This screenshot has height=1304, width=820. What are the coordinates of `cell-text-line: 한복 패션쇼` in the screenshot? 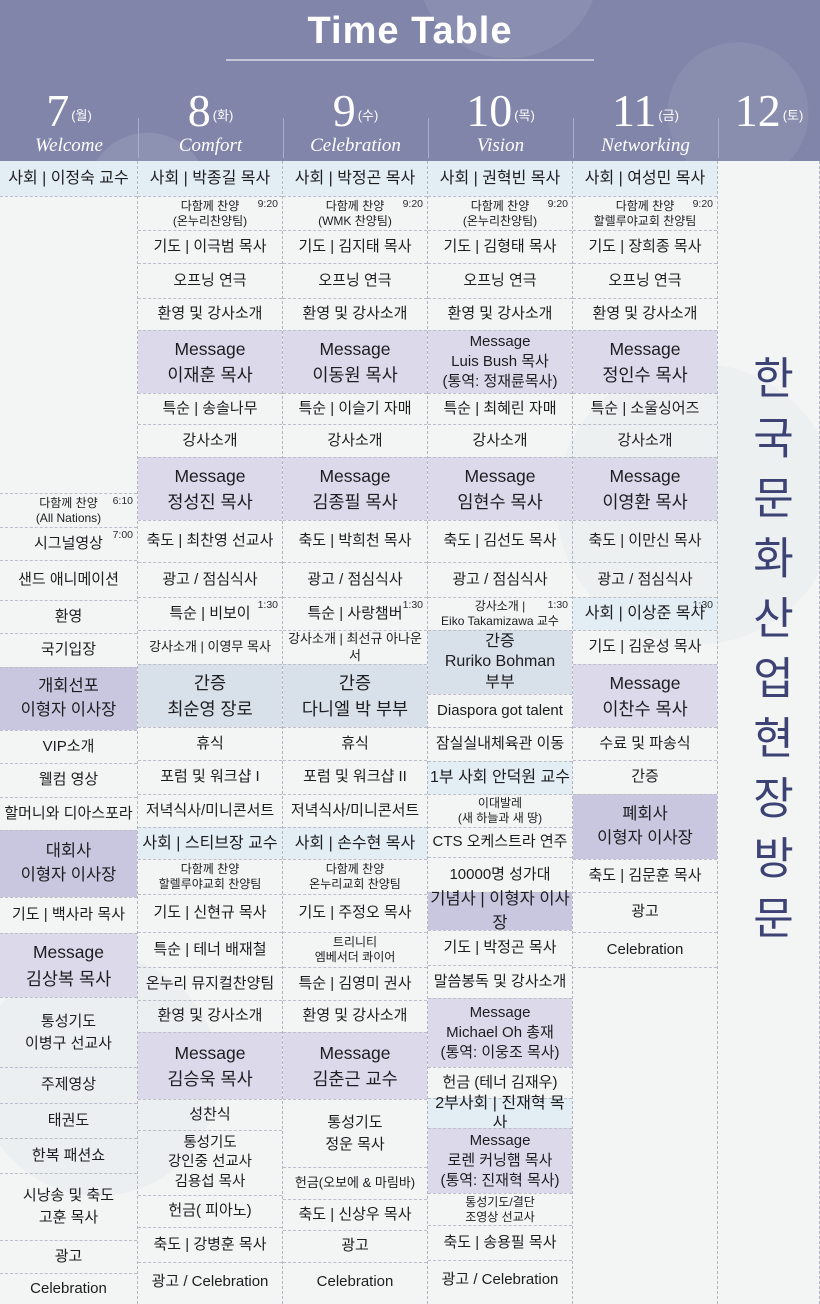 It's located at (68, 1155).